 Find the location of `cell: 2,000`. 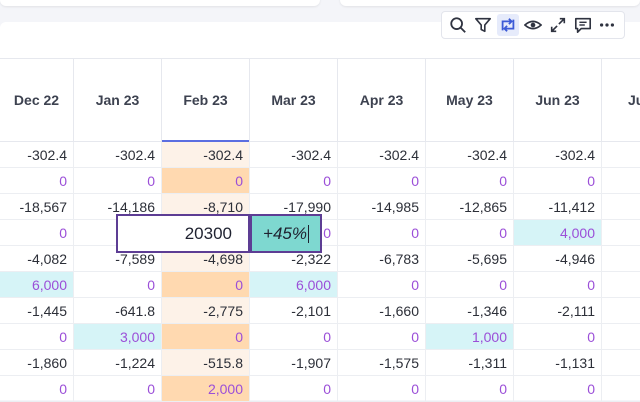

cell: 2,000 is located at coordinates (206, 388).